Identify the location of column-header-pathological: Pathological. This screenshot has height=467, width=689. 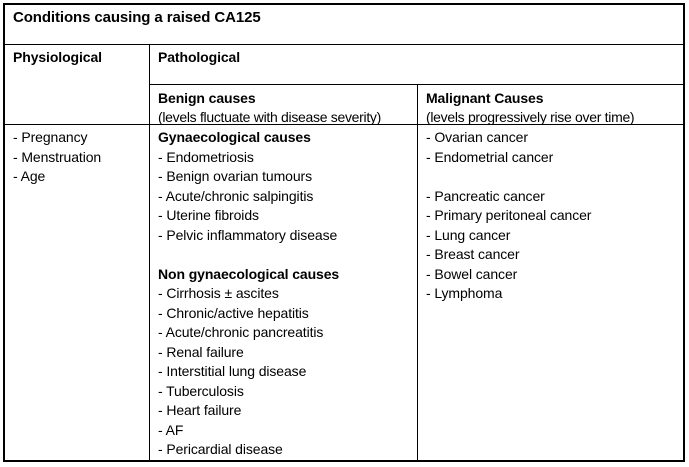
(416, 65).